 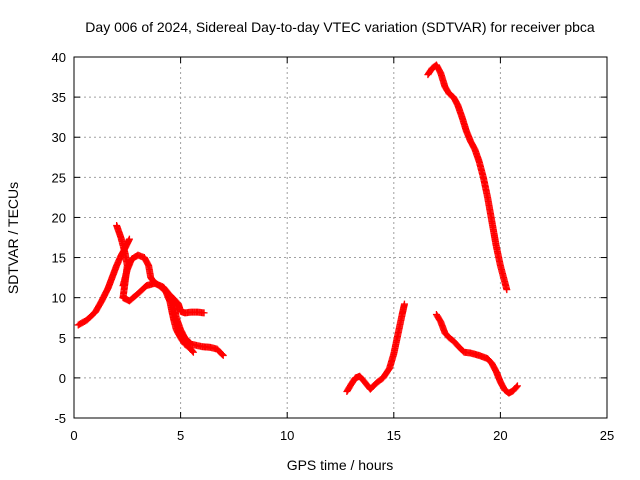 I want to click on y-tick-label: 15, so click(x=59, y=258).